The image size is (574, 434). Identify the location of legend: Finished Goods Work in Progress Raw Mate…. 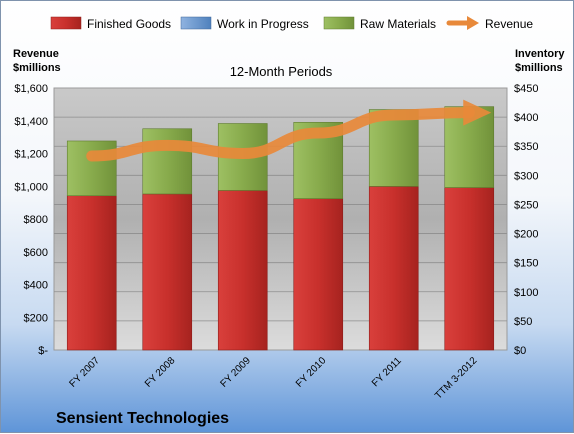
(292, 23).